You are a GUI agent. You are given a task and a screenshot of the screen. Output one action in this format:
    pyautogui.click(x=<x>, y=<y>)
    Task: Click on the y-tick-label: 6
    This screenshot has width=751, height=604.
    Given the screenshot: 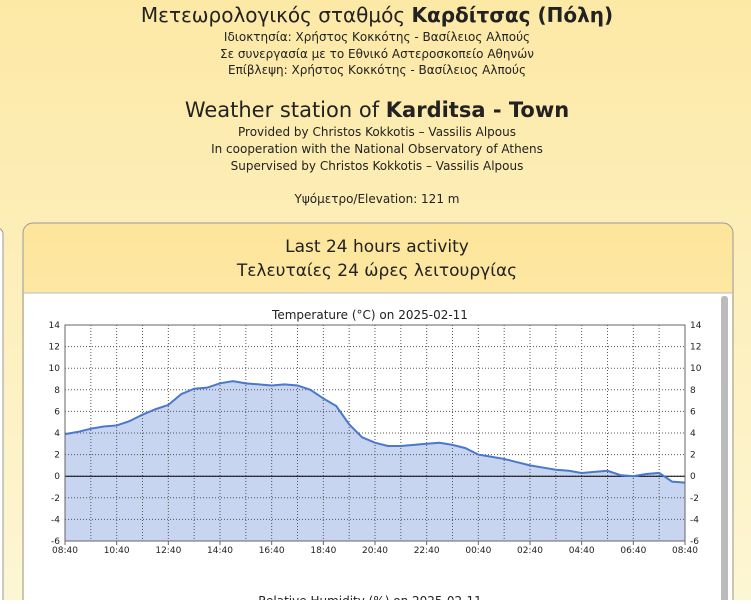 What is the action you would take?
    pyautogui.click(x=57, y=412)
    